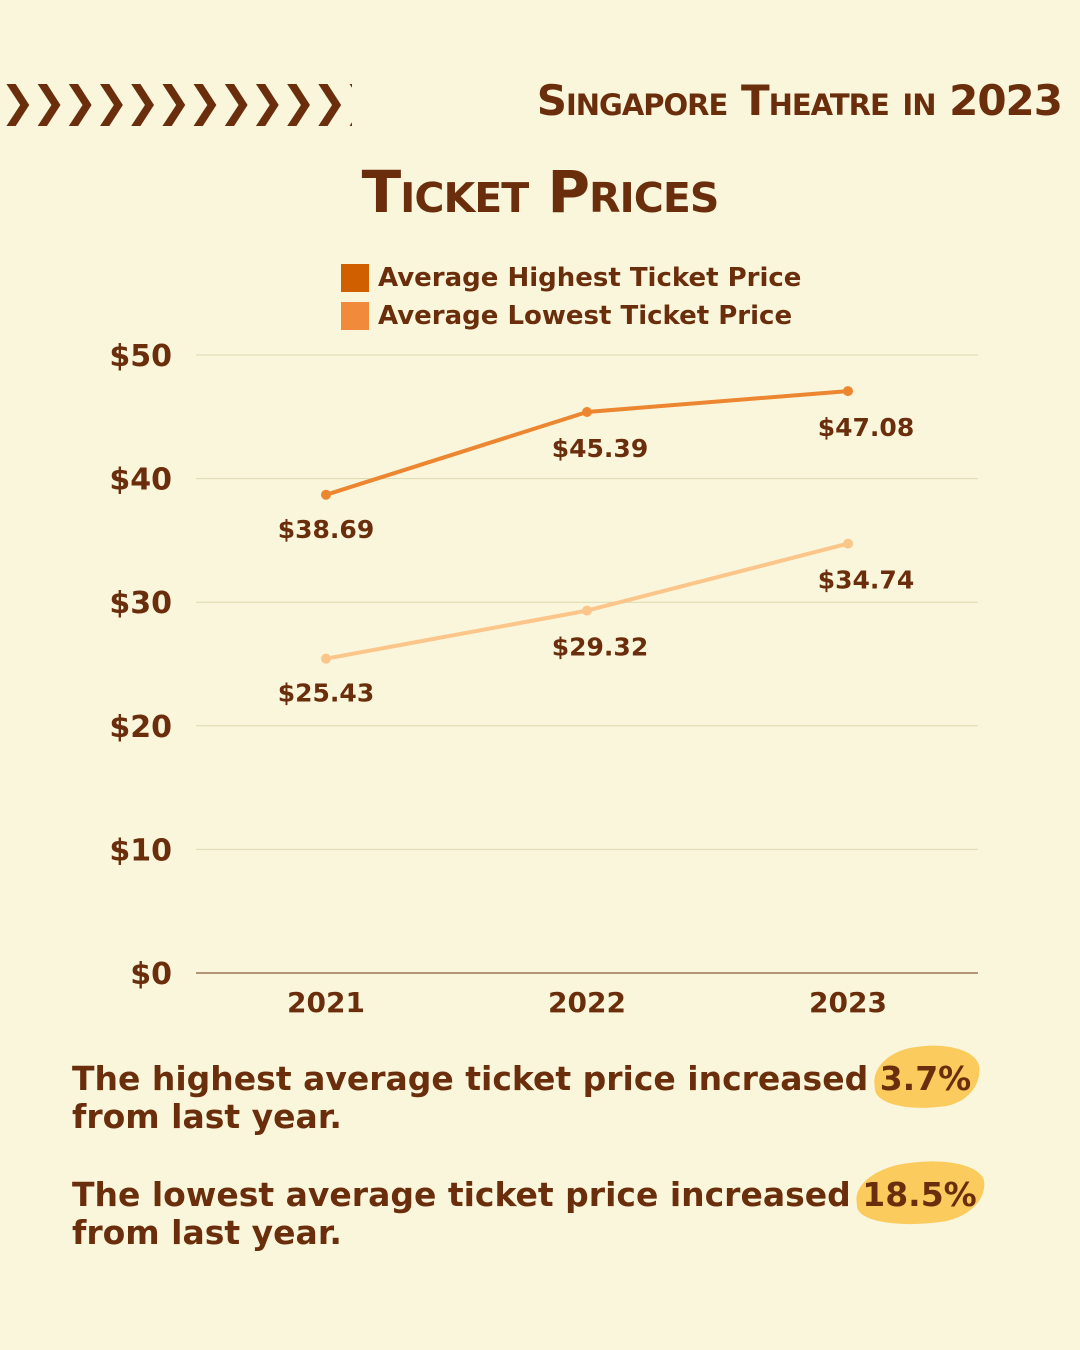 The height and width of the screenshot is (1350, 1080). I want to click on y-tick-label: $0, so click(151, 974).